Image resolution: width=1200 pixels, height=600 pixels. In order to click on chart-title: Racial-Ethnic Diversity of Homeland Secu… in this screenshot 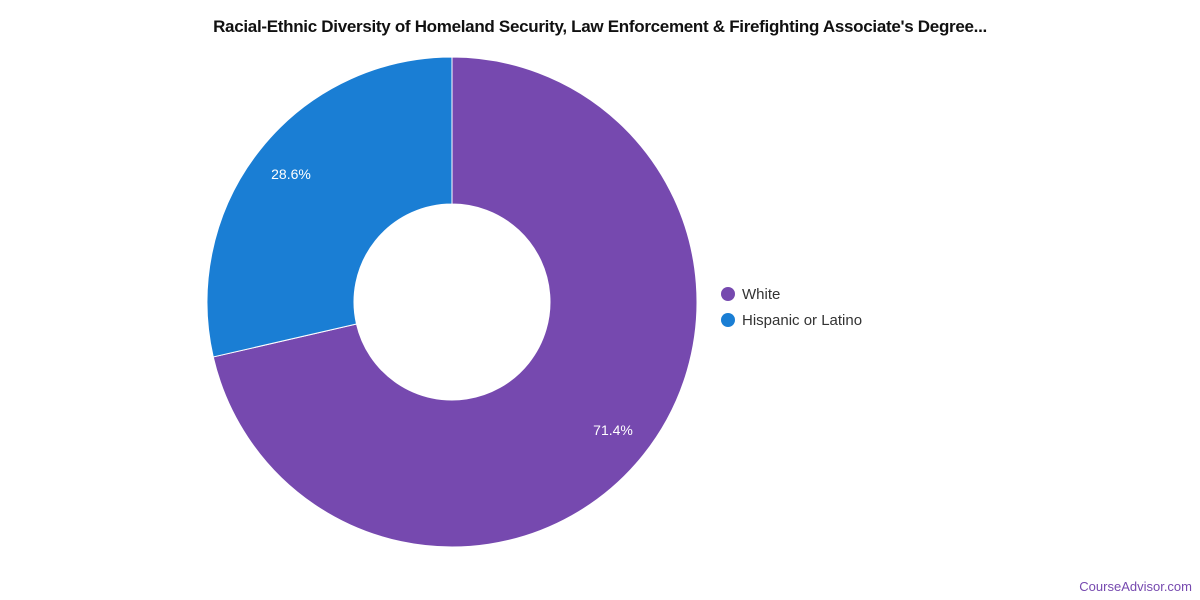, I will do `click(600, 26)`.